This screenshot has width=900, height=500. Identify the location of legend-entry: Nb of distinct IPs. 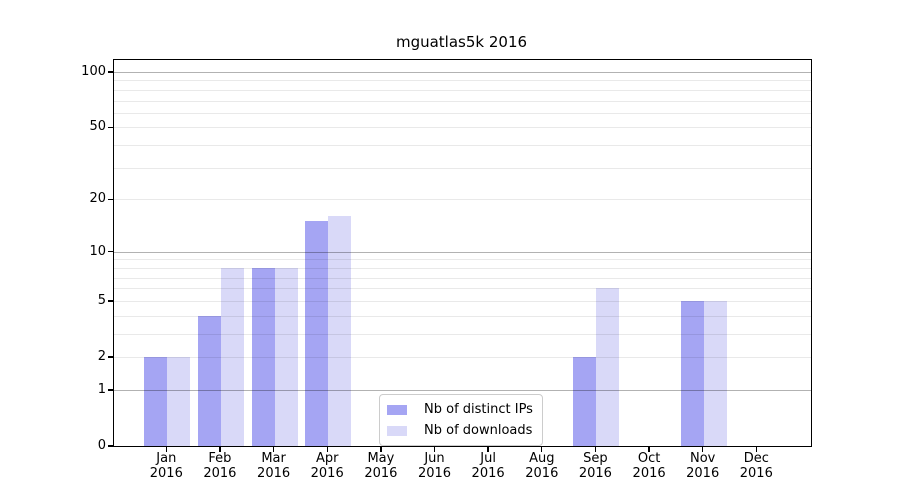
(460, 409).